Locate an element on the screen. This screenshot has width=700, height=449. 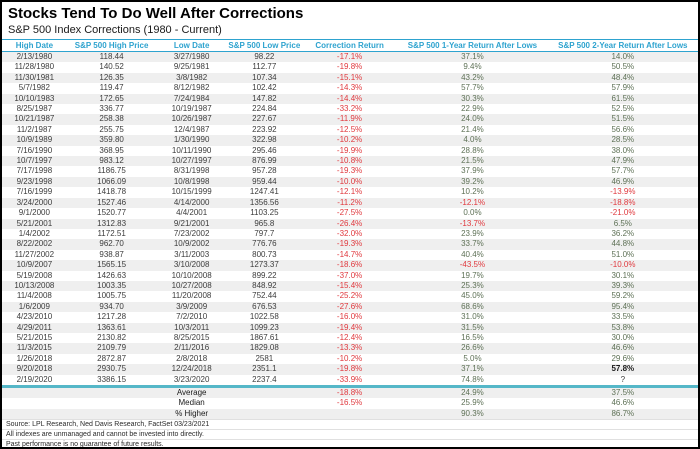
table-cell: 3/23/2020 is located at coordinates (191, 379).